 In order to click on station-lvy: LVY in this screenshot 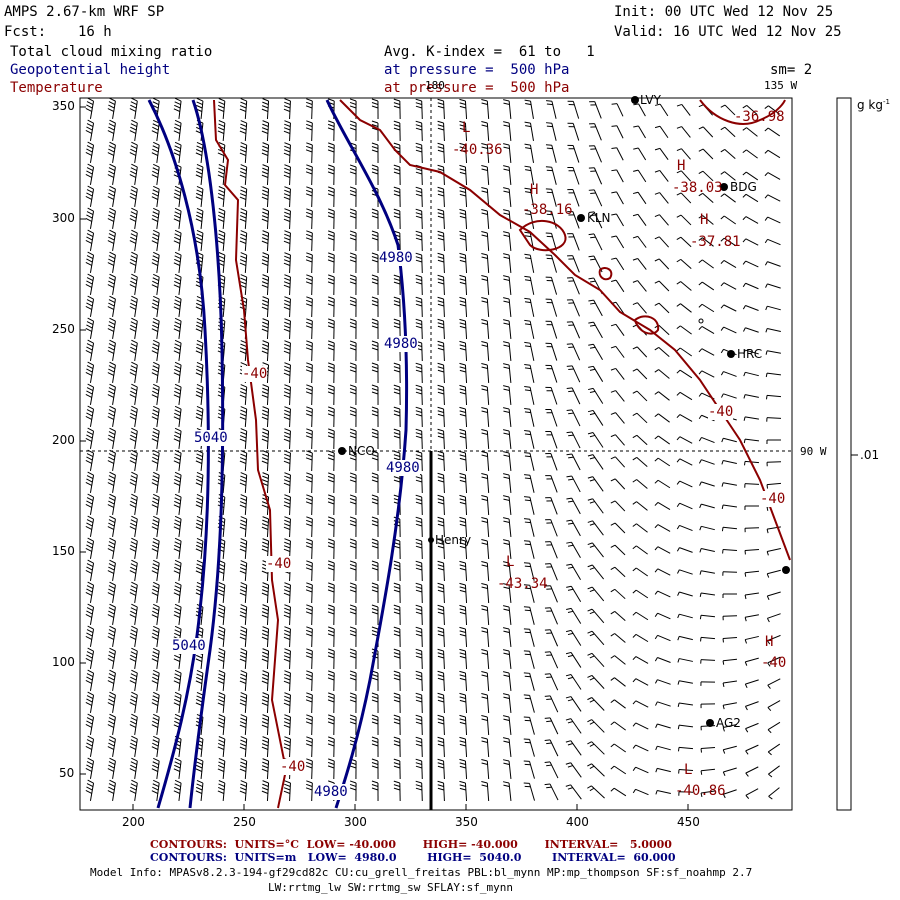, I will do `click(650, 100)`.